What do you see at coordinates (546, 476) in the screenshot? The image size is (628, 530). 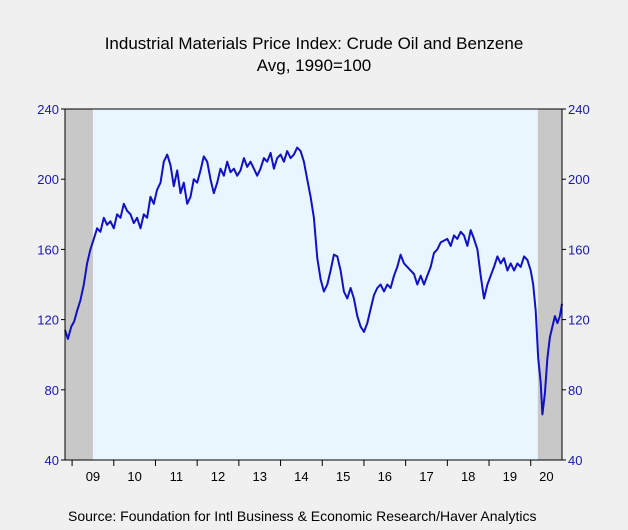 I see `x-tick-label-20: 20` at bounding box center [546, 476].